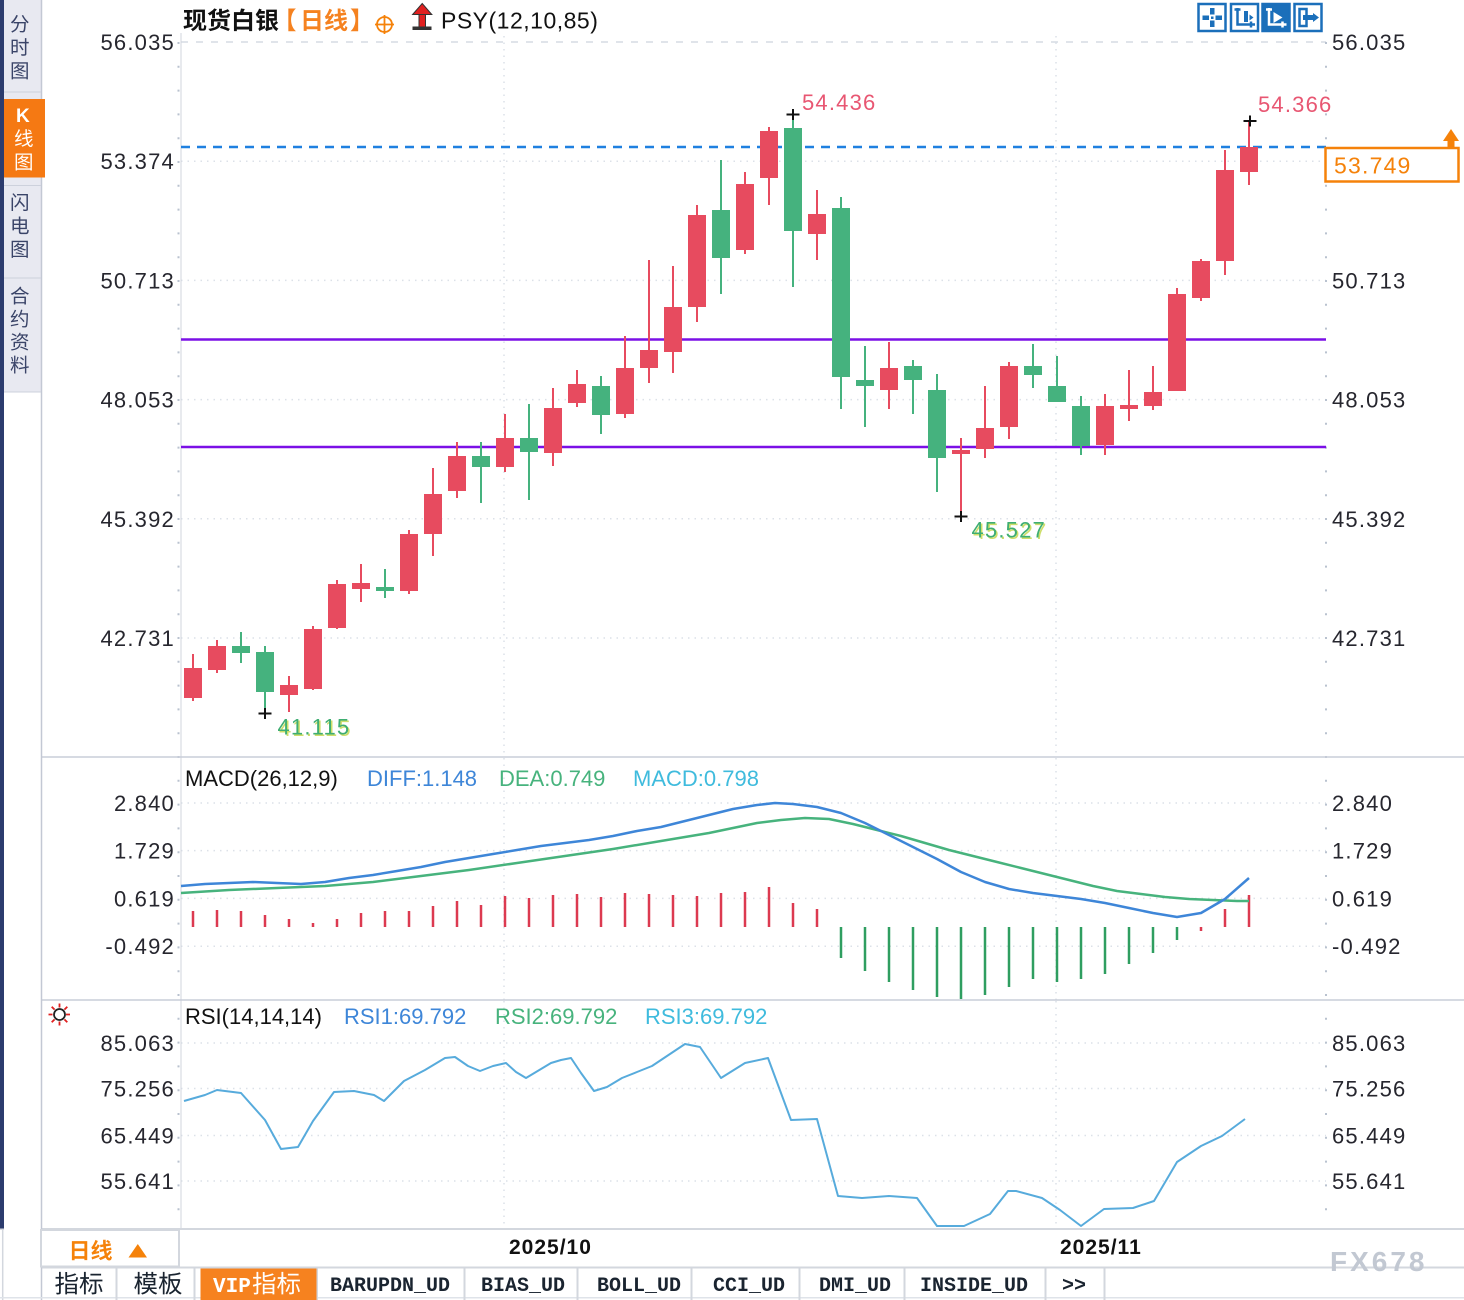 The image size is (1464, 1300). Describe the element at coordinates (749, 1286) in the screenshot. I see `svg-text: CCI_UD` at that location.